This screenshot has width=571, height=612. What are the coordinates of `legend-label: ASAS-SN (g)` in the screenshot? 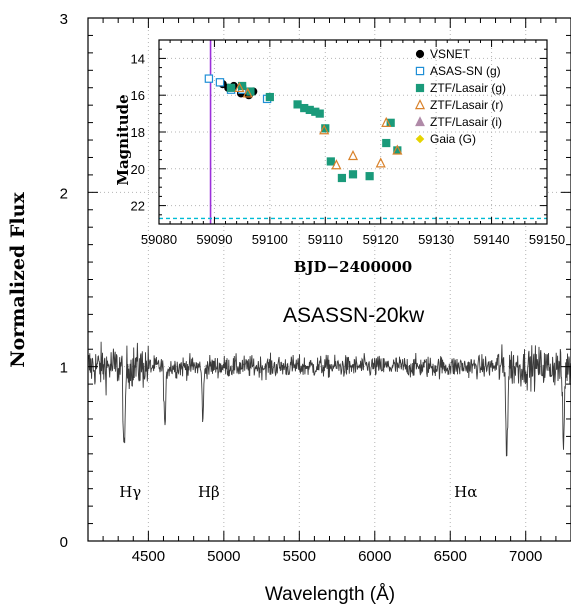 It's located at (465, 71).